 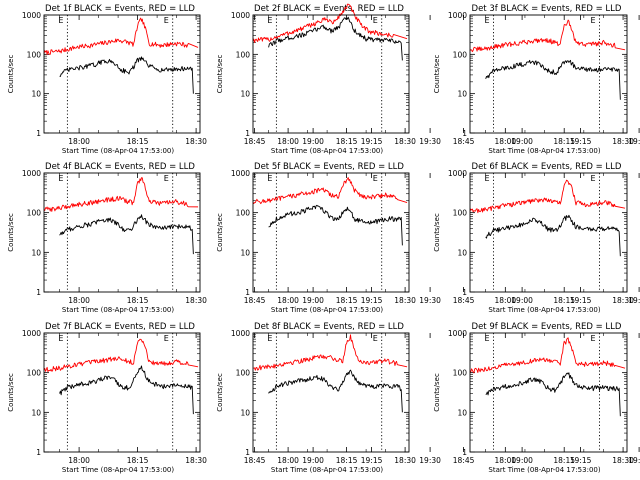 I want to click on panel-title: Det 8f BLACK = Events, RED = LLD, so click(x=329, y=327).